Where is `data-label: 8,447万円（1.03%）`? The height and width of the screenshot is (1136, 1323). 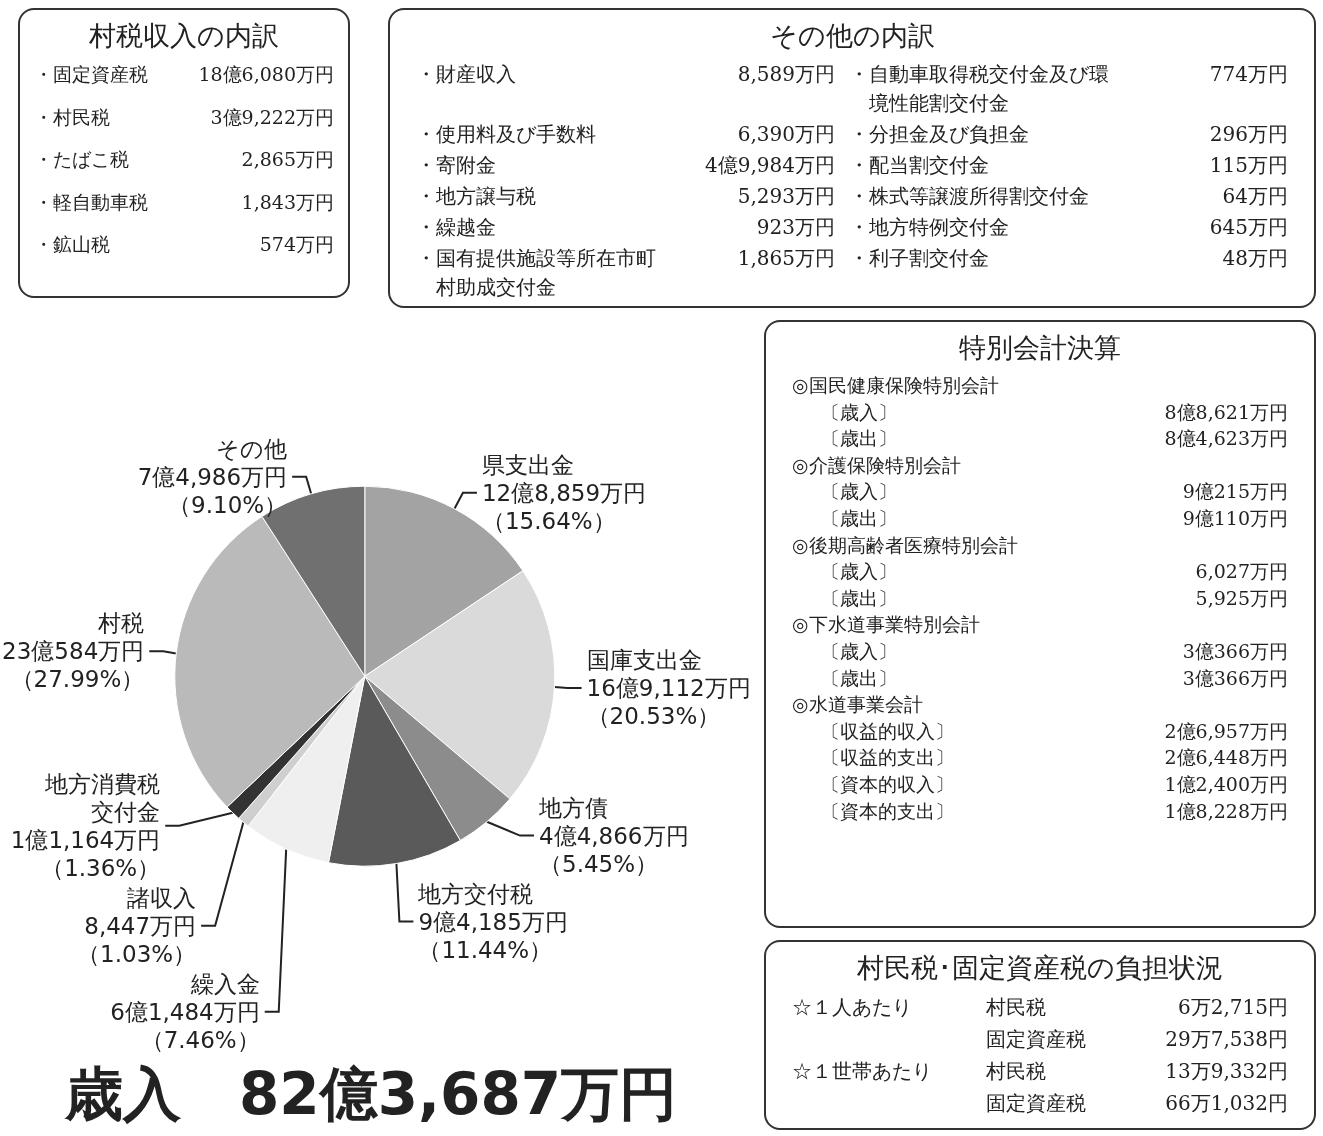
data-label: 8,447万円（1.03%） is located at coordinates (137, 939).